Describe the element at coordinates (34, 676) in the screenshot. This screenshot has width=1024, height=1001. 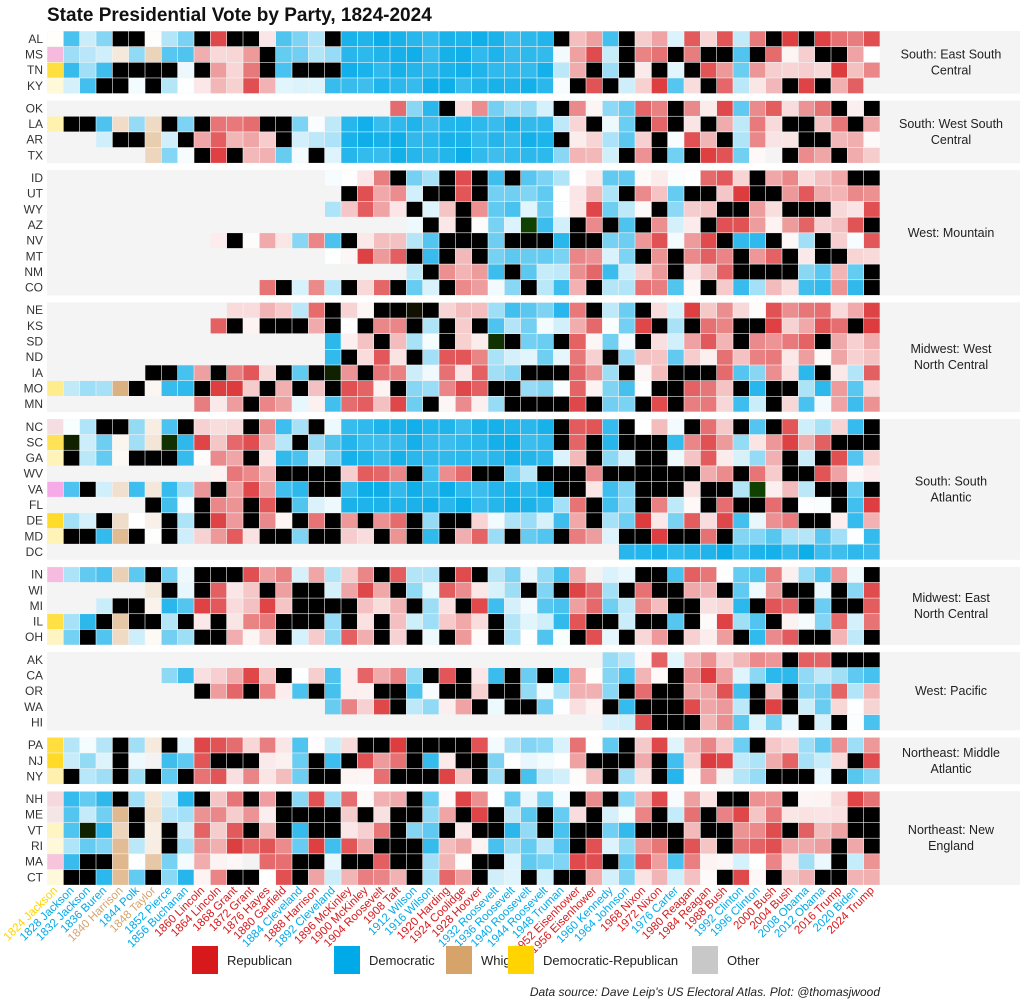
I see `state-label: CA` at that location.